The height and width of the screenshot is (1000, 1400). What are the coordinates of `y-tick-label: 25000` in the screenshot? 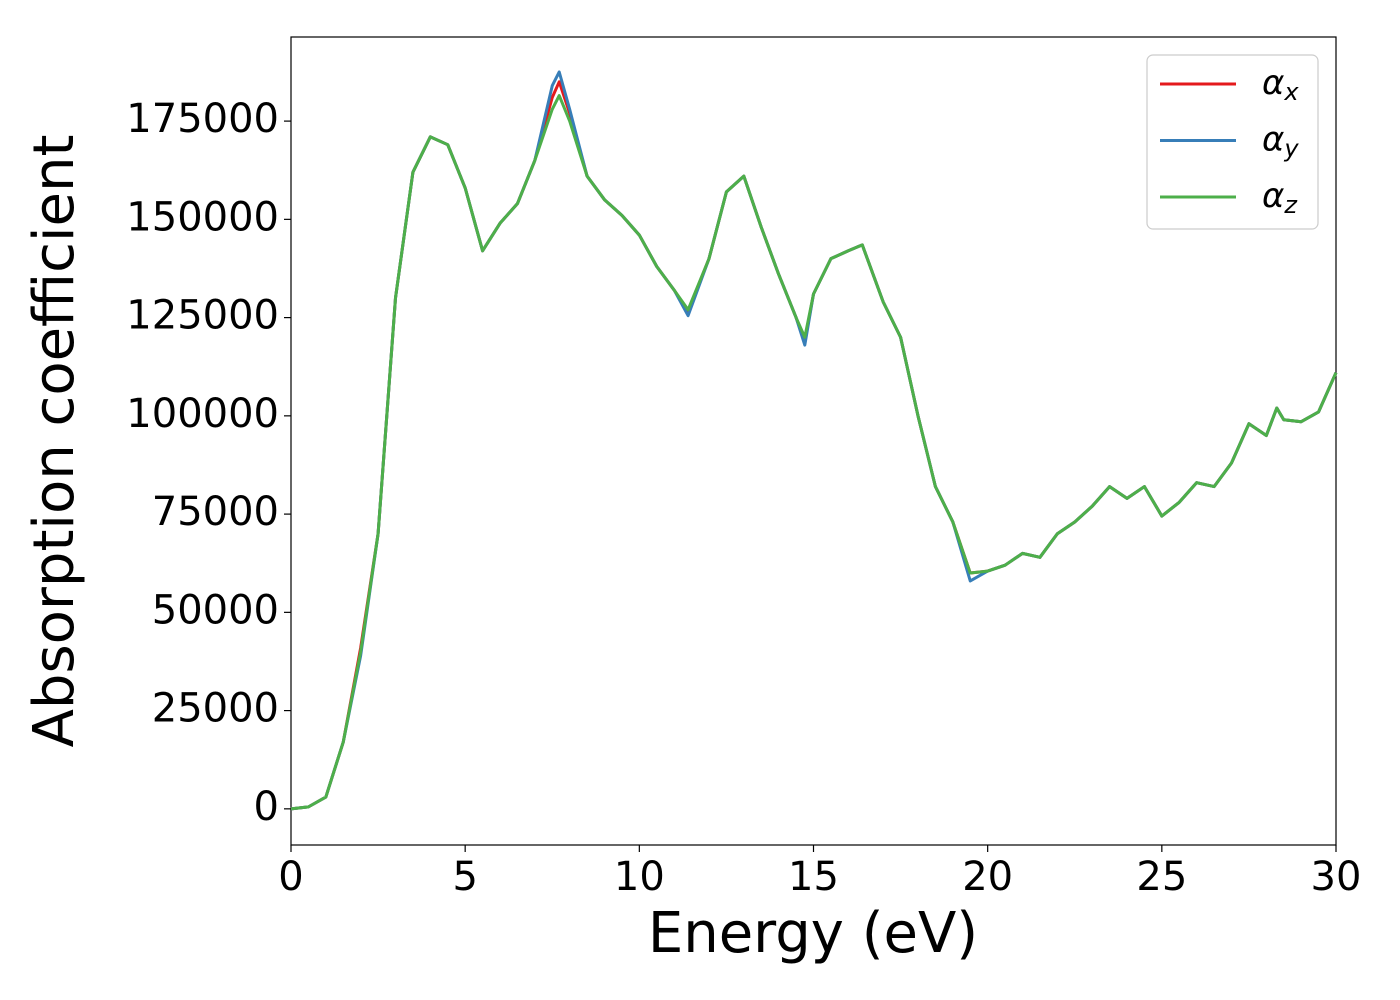 It's located at (215, 709).